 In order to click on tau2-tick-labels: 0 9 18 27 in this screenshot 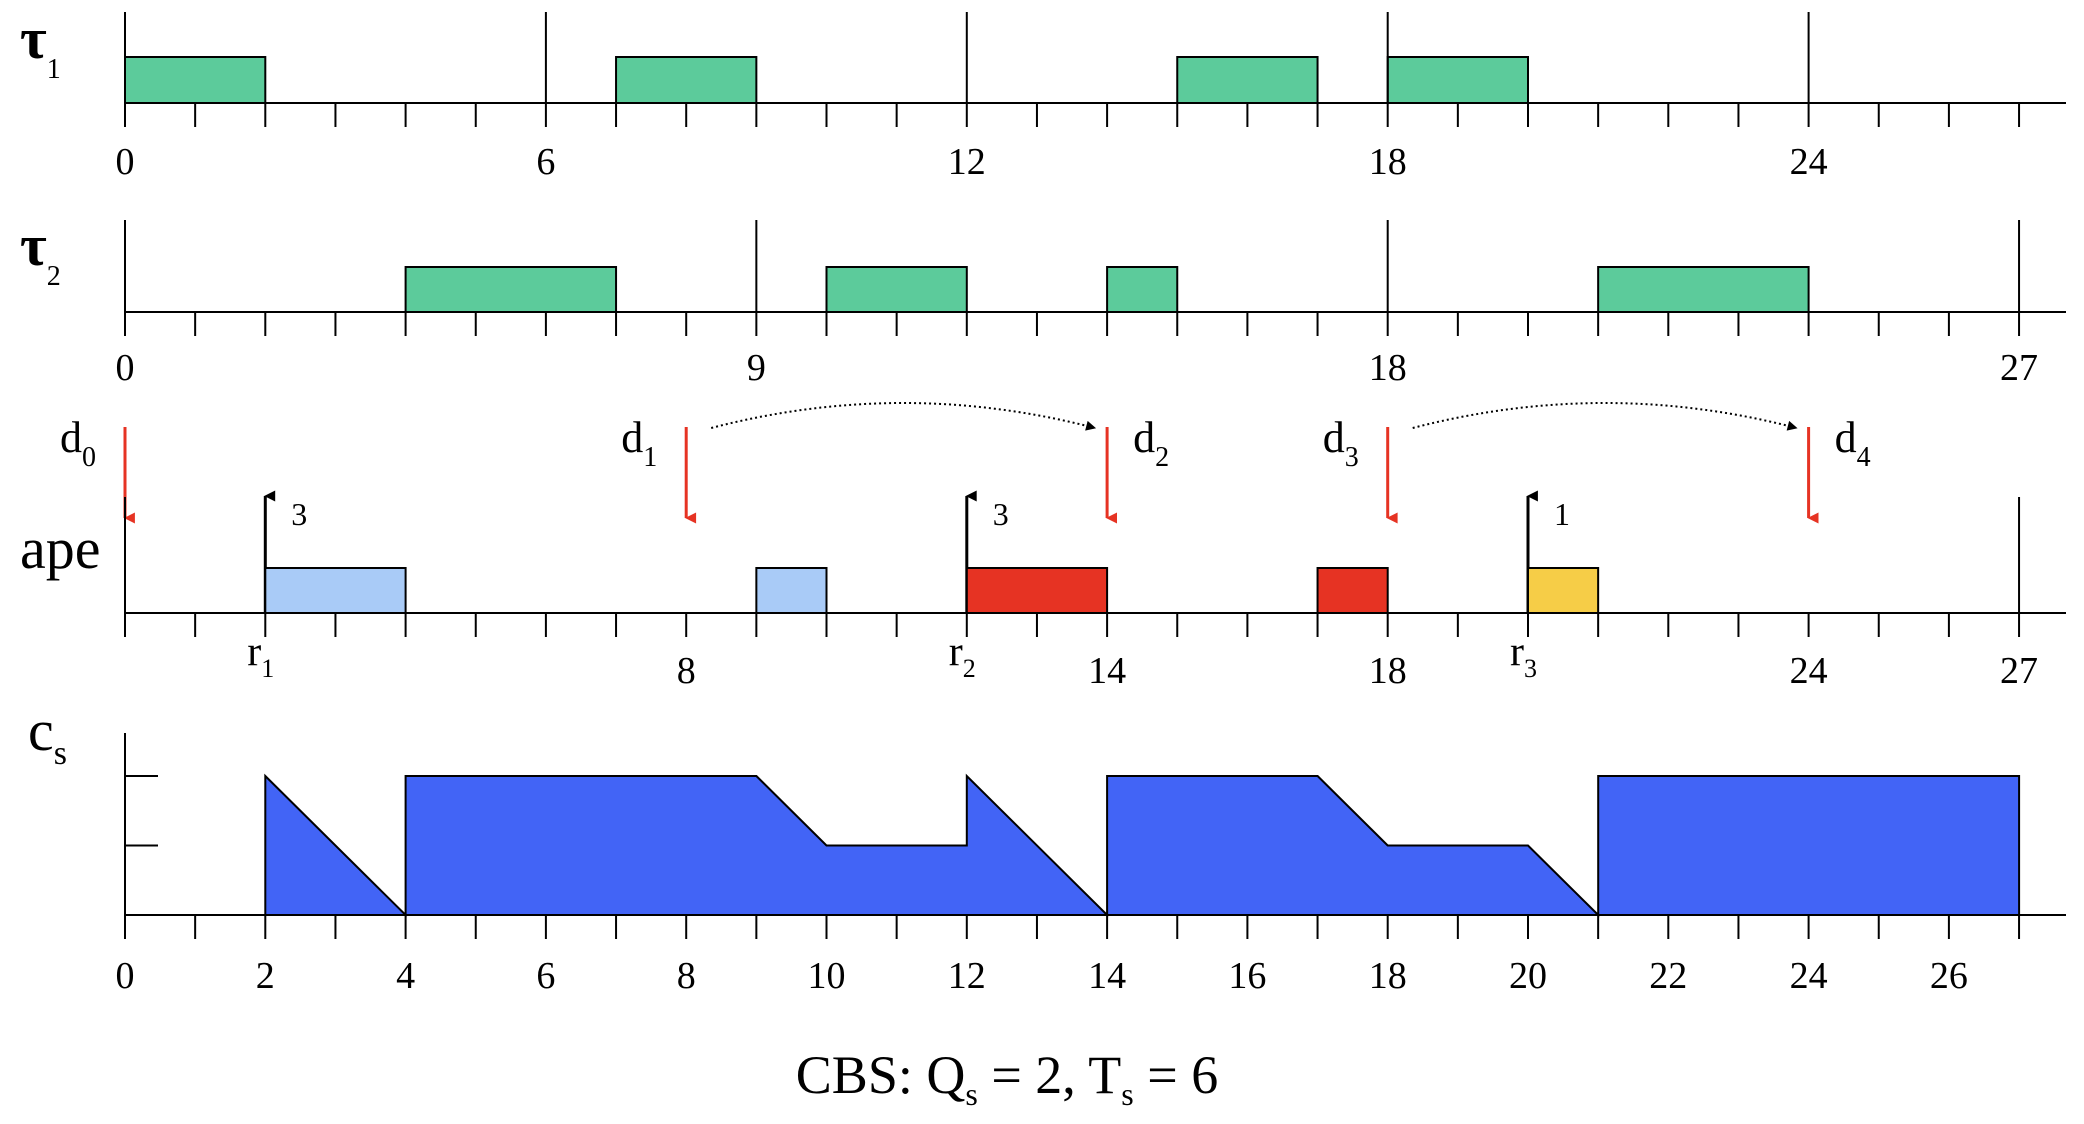, I will do `click(1077, 368)`.